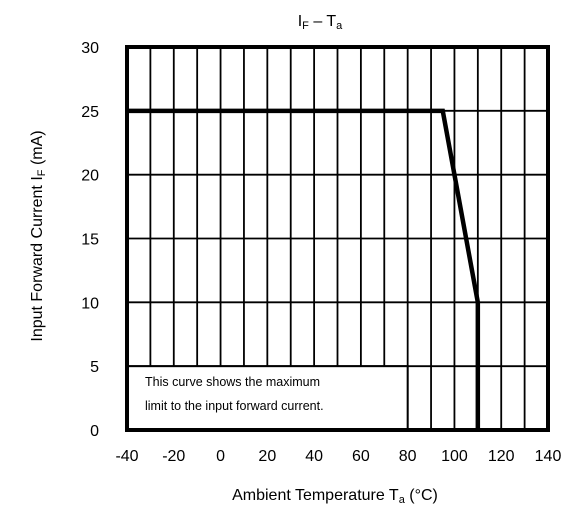 Image resolution: width=576 pixels, height=511 pixels. What do you see at coordinates (501, 456) in the screenshot?
I see `x-tick-label: 120` at bounding box center [501, 456].